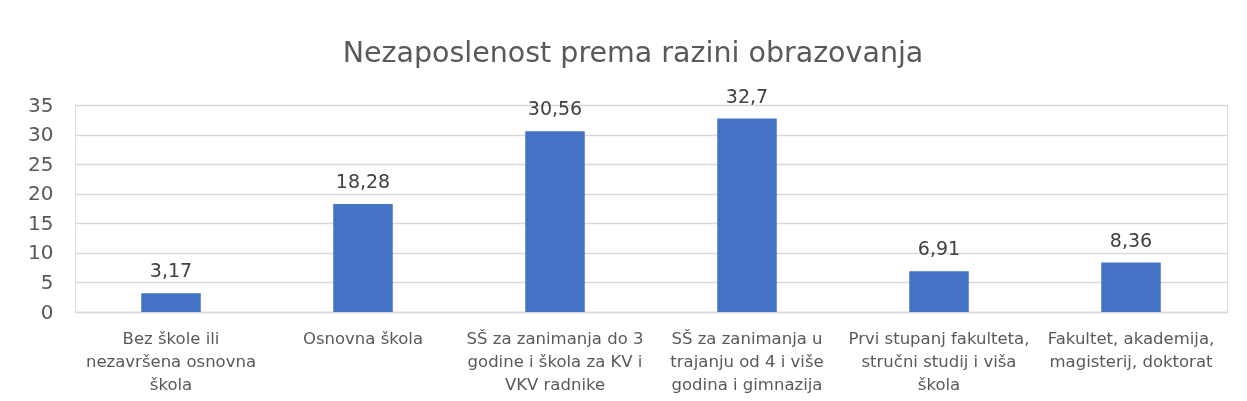  Describe the element at coordinates (363, 180) in the screenshot. I see `data-label: 18,28` at that location.